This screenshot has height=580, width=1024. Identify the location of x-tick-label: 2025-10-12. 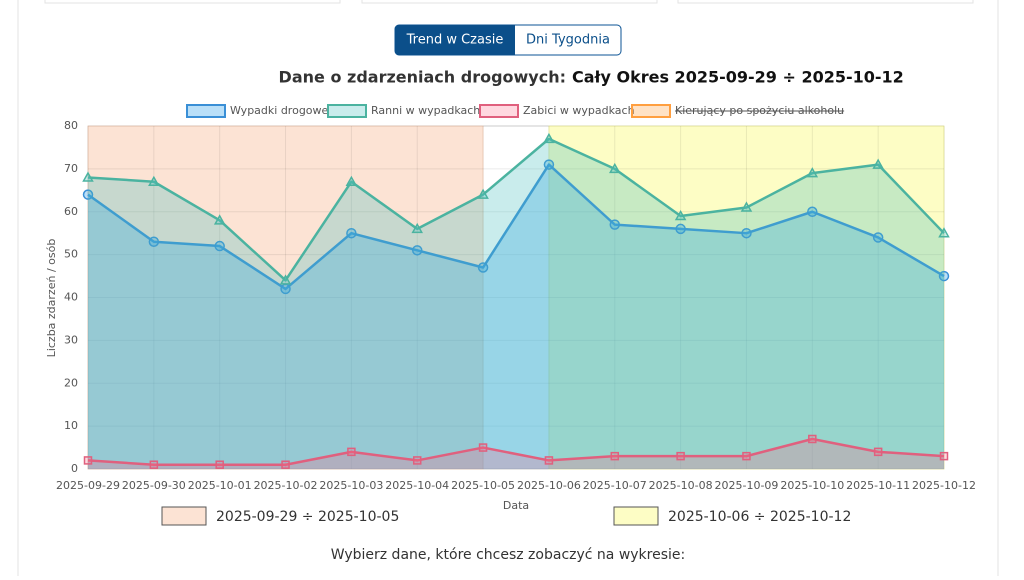
(944, 485).